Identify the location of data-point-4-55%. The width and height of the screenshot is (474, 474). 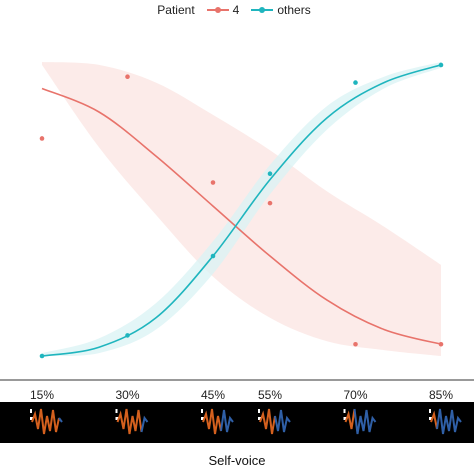
(270, 203).